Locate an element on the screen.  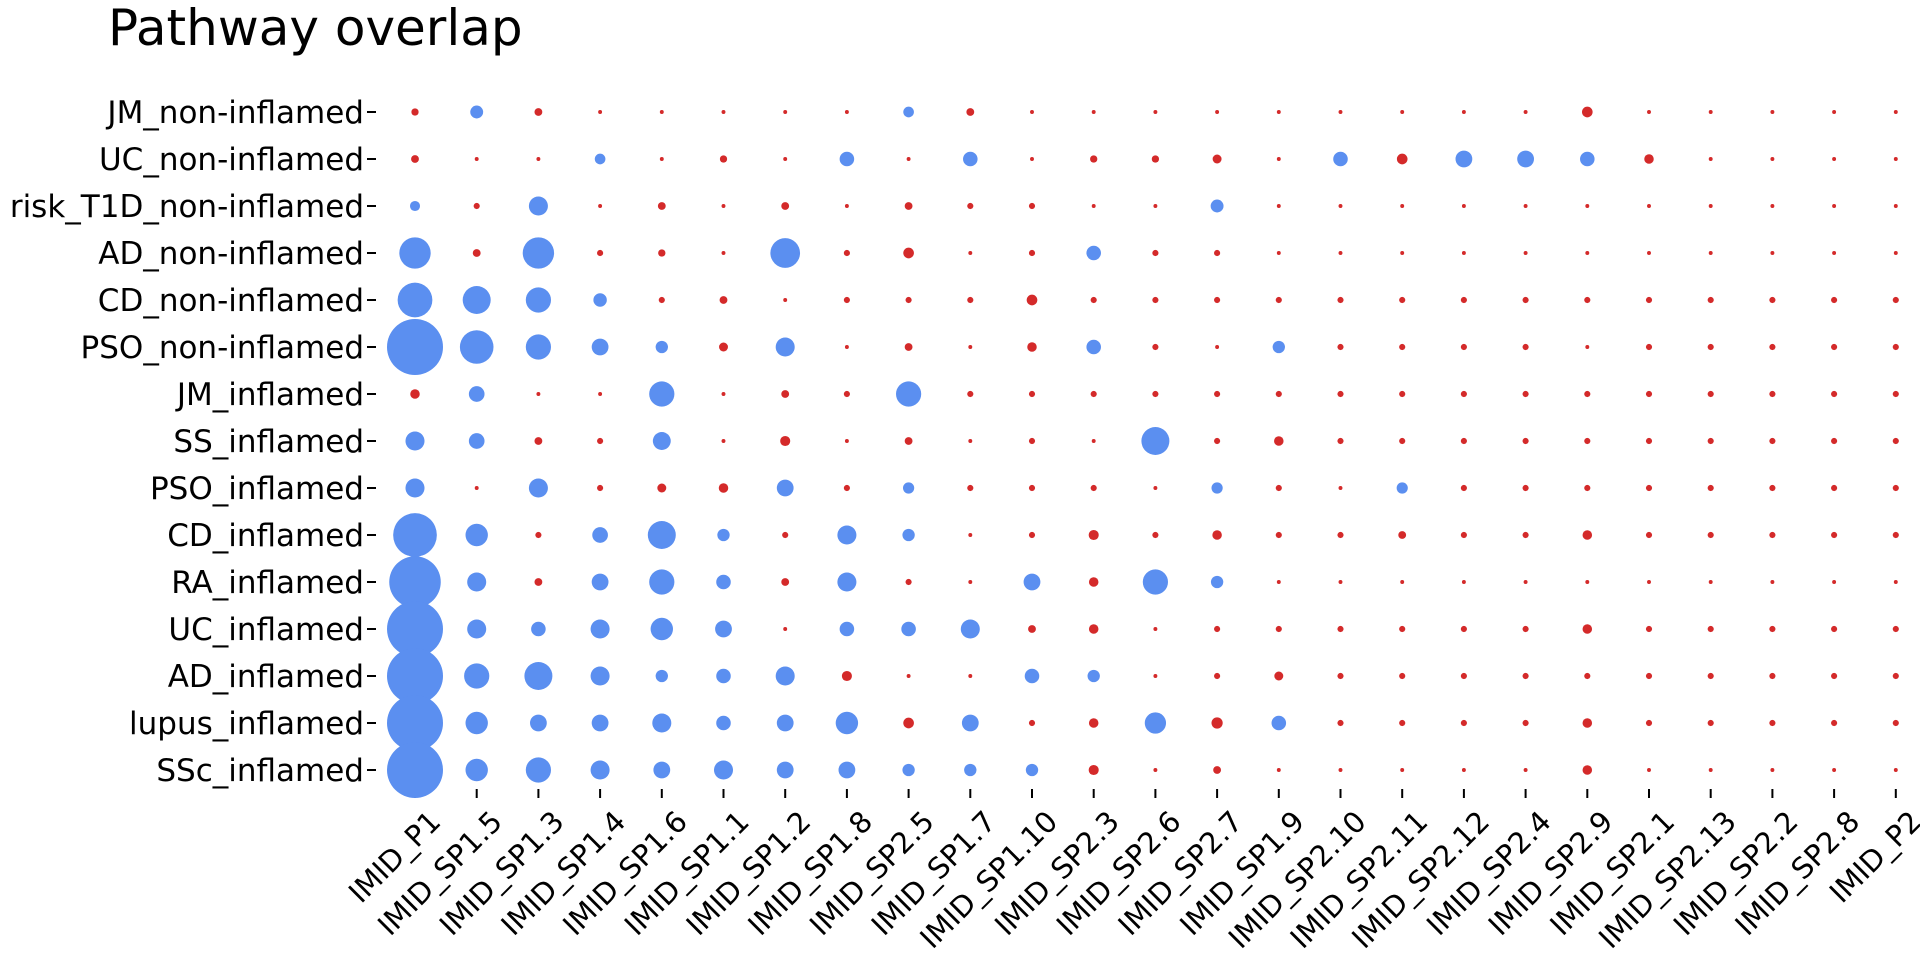
dot-SS_inflamed-IMID_SP1.8 is located at coordinates (846, 441).